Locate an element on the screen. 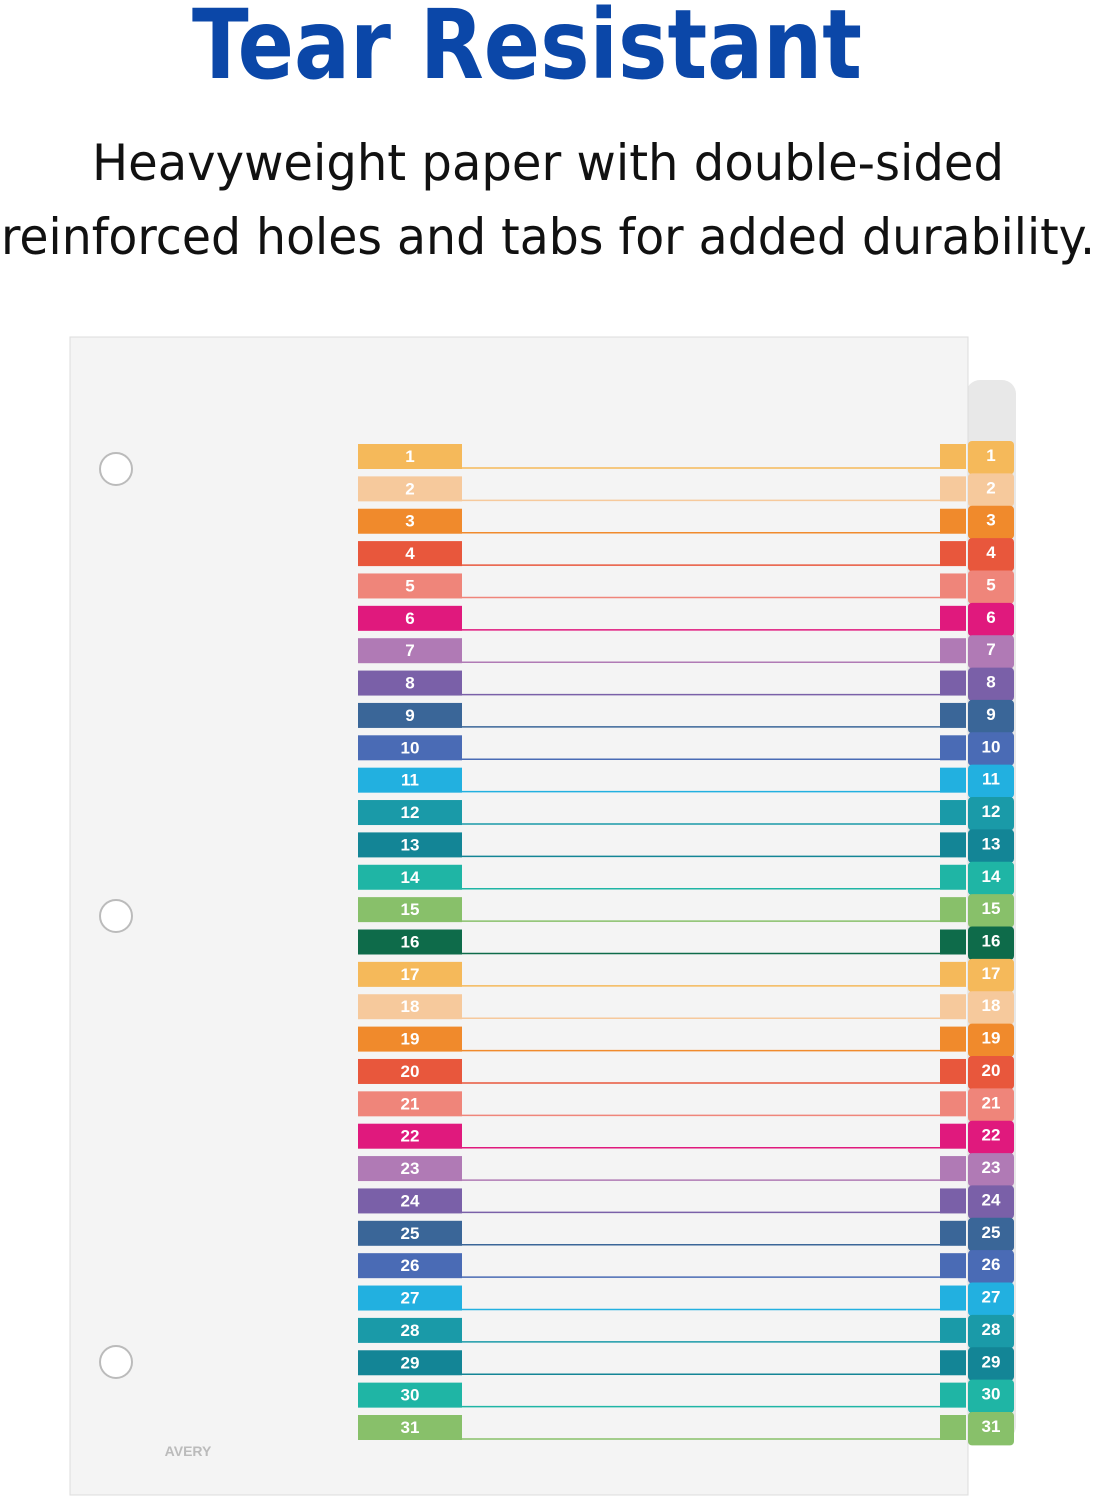 The height and width of the screenshot is (1500, 1097). side-tab-number: 11 is located at coordinates (991, 779).